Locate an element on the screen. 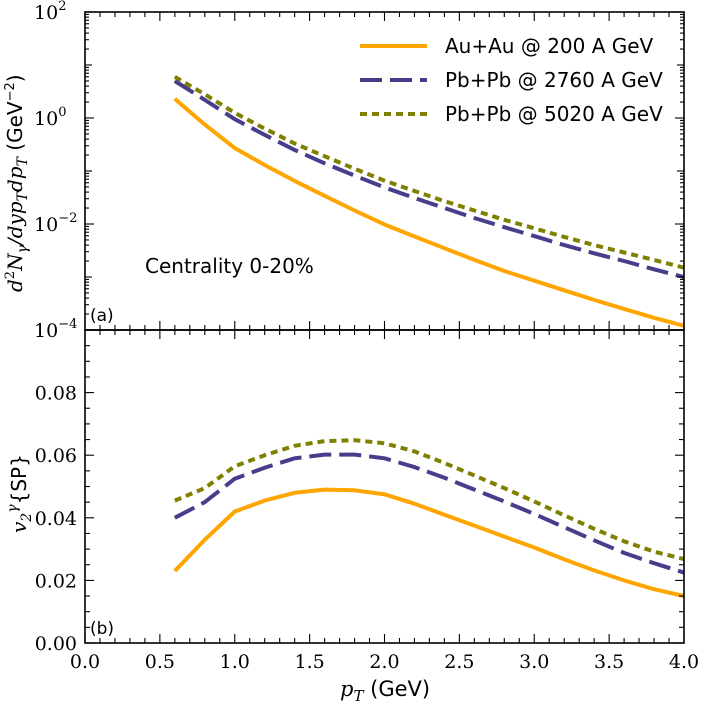  series-line-b-pbpb2760 is located at coordinates (429, 513).